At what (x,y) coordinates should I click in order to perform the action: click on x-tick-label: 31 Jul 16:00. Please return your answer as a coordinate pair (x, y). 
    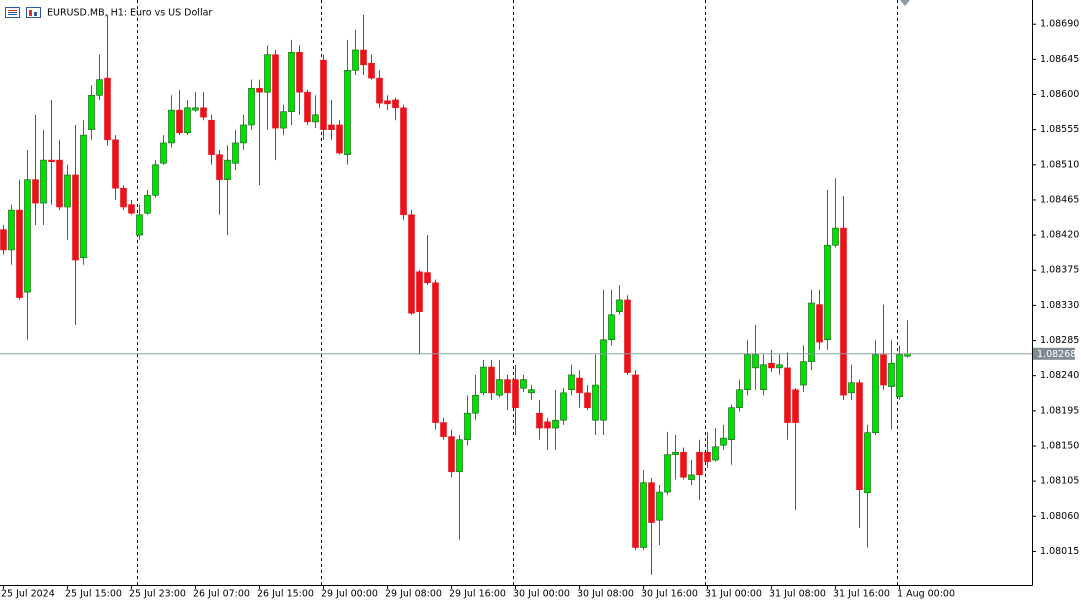
    Looking at the image, I should click on (861, 594).